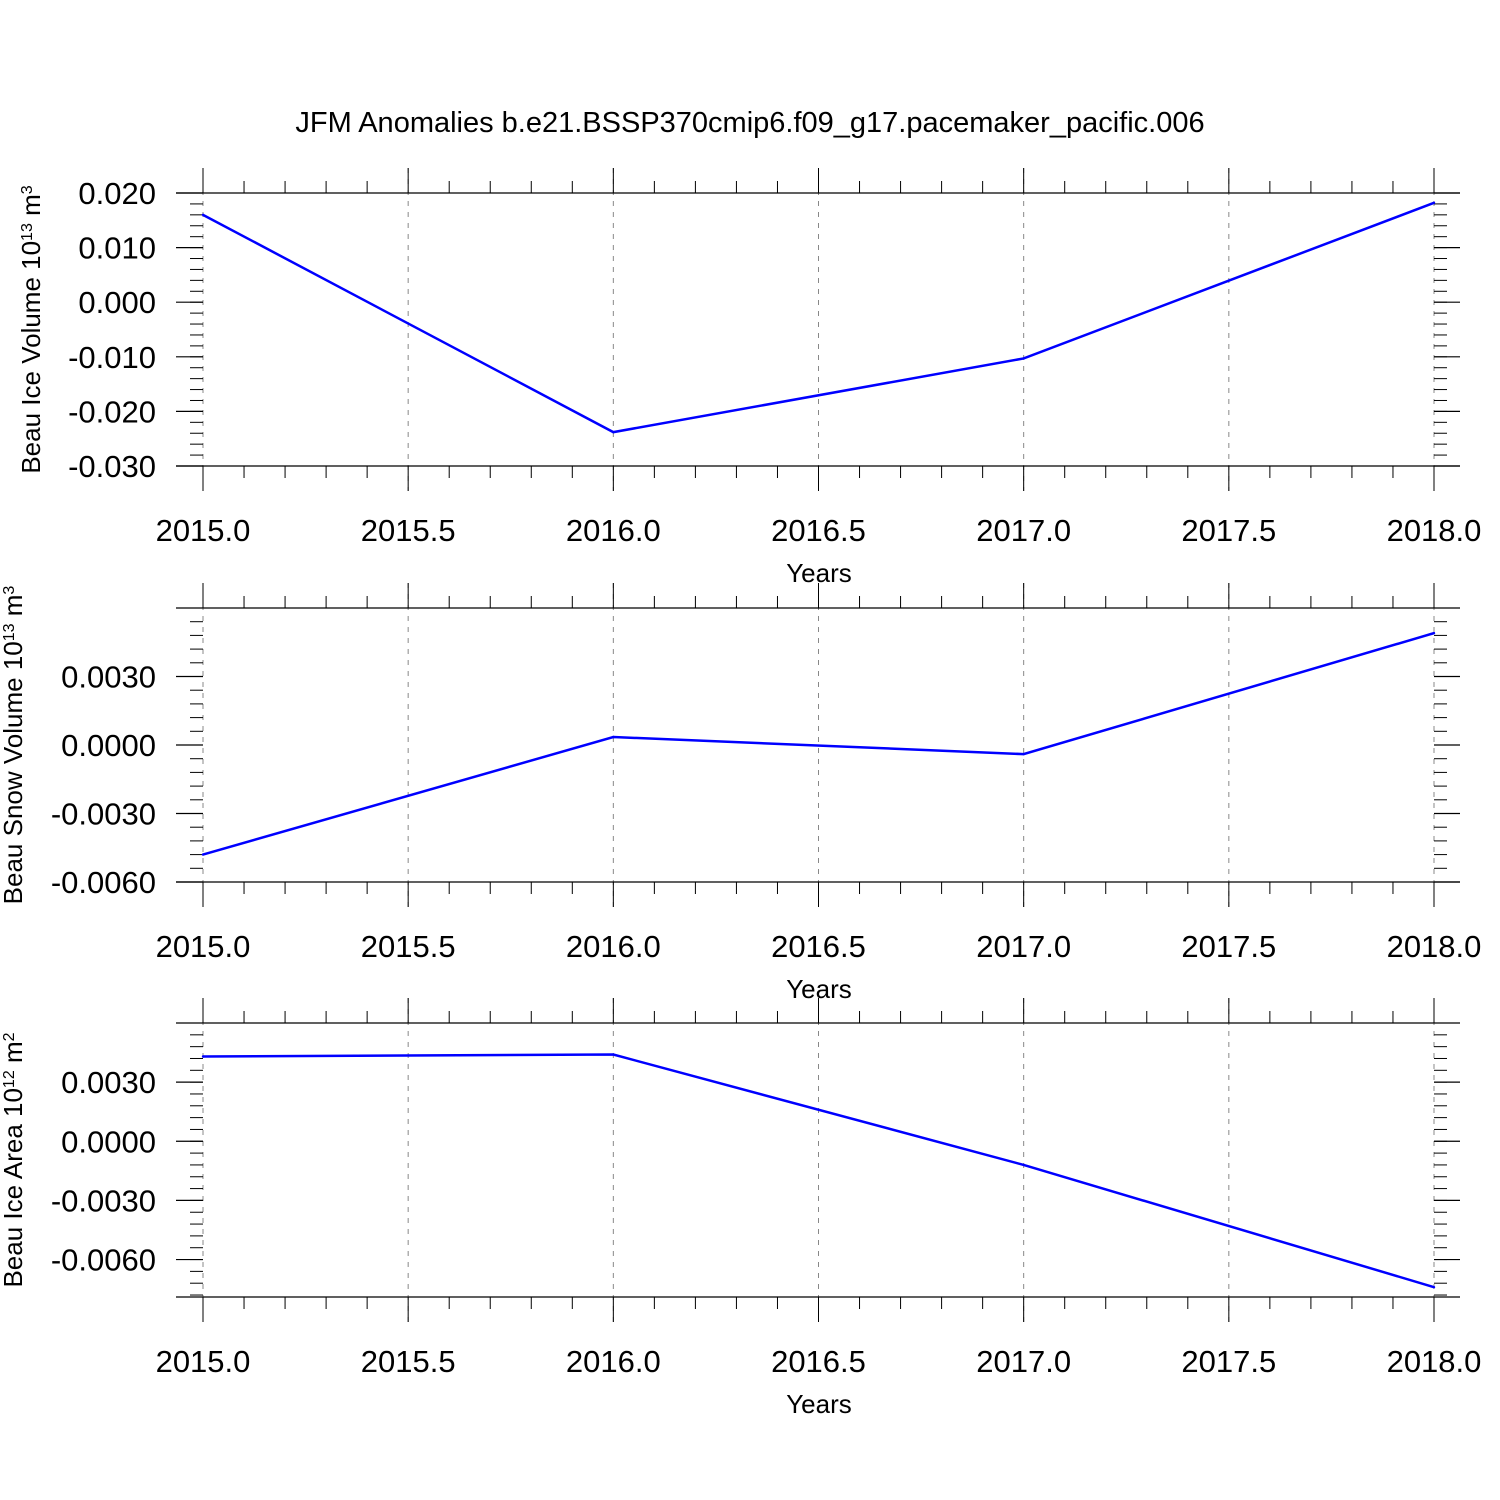  What do you see at coordinates (14, 1187) in the screenshot?
I see `y-axis-label-part: Beau Ice Area 10` at bounding box center [14, 1187].